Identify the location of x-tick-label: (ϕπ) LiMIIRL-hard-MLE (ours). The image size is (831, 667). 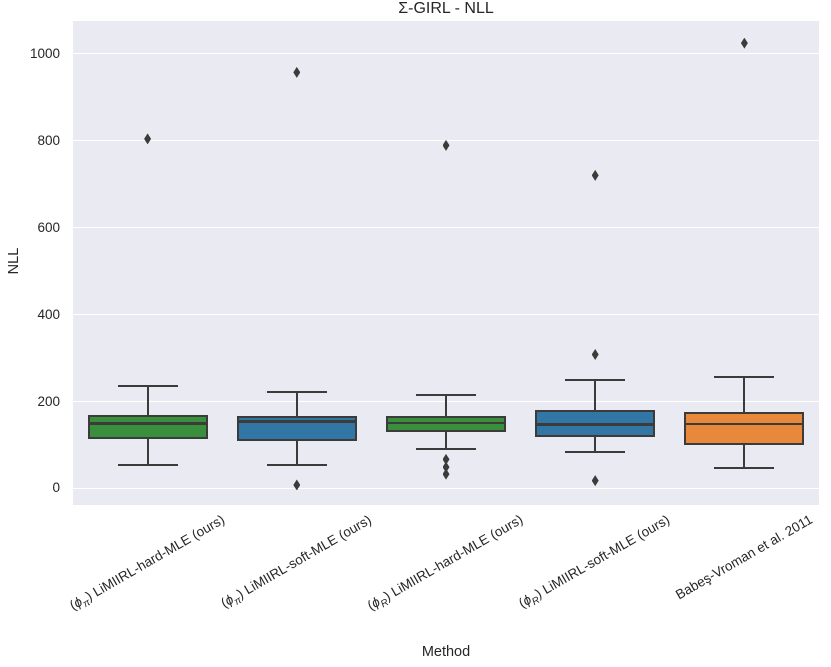
(146, 563).